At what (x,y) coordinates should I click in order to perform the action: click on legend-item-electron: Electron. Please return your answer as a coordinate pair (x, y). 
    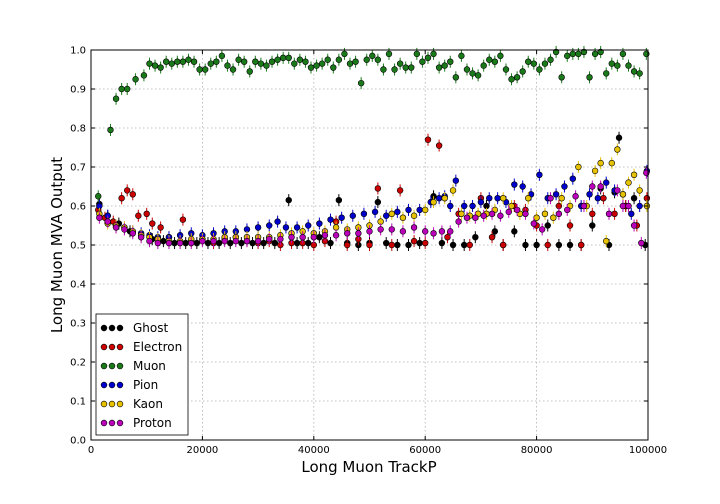
    Looking at the image, I should click on (141, 347).